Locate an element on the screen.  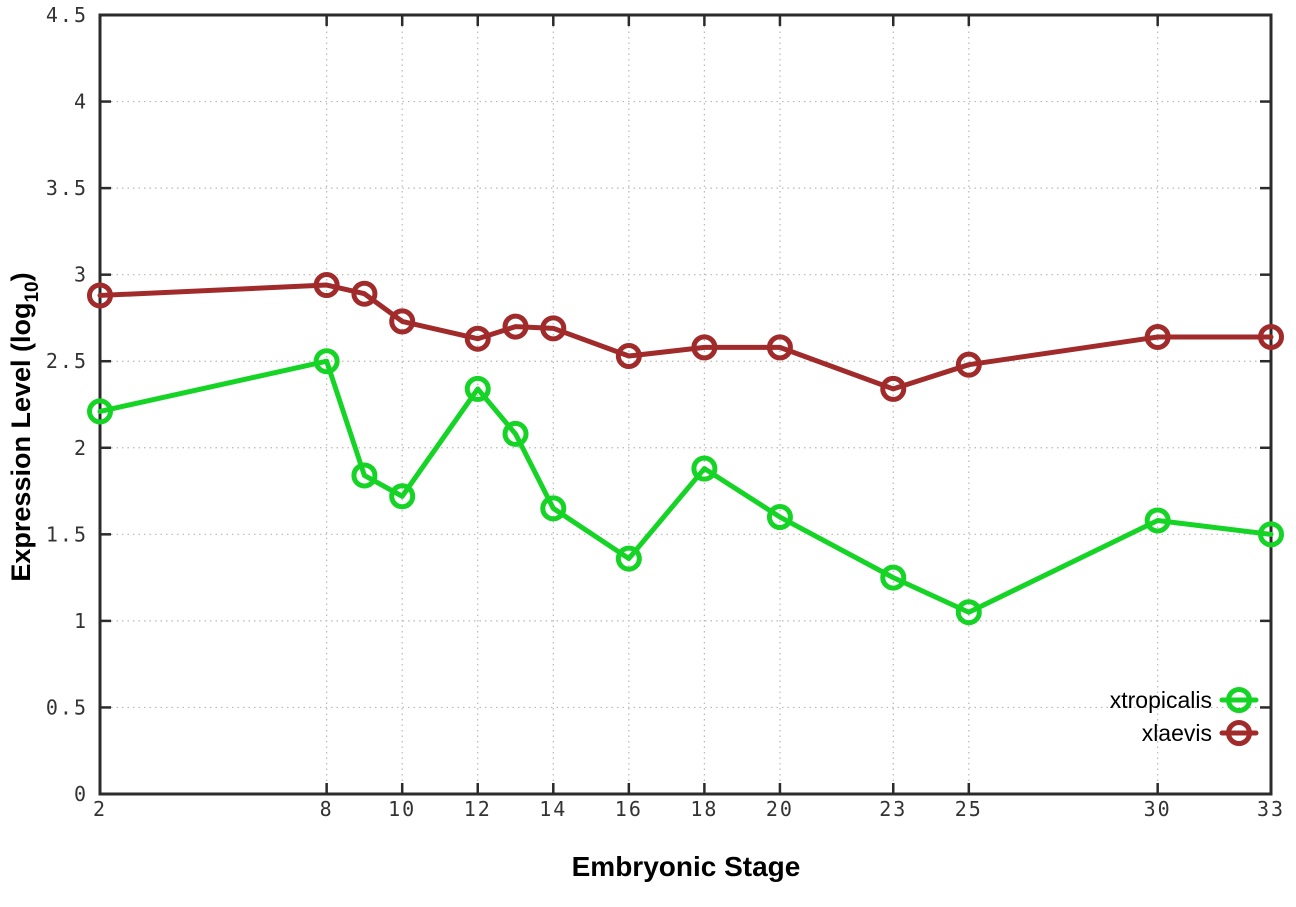
x-tick-label-14: 14 is located at coordinates (553, 809).